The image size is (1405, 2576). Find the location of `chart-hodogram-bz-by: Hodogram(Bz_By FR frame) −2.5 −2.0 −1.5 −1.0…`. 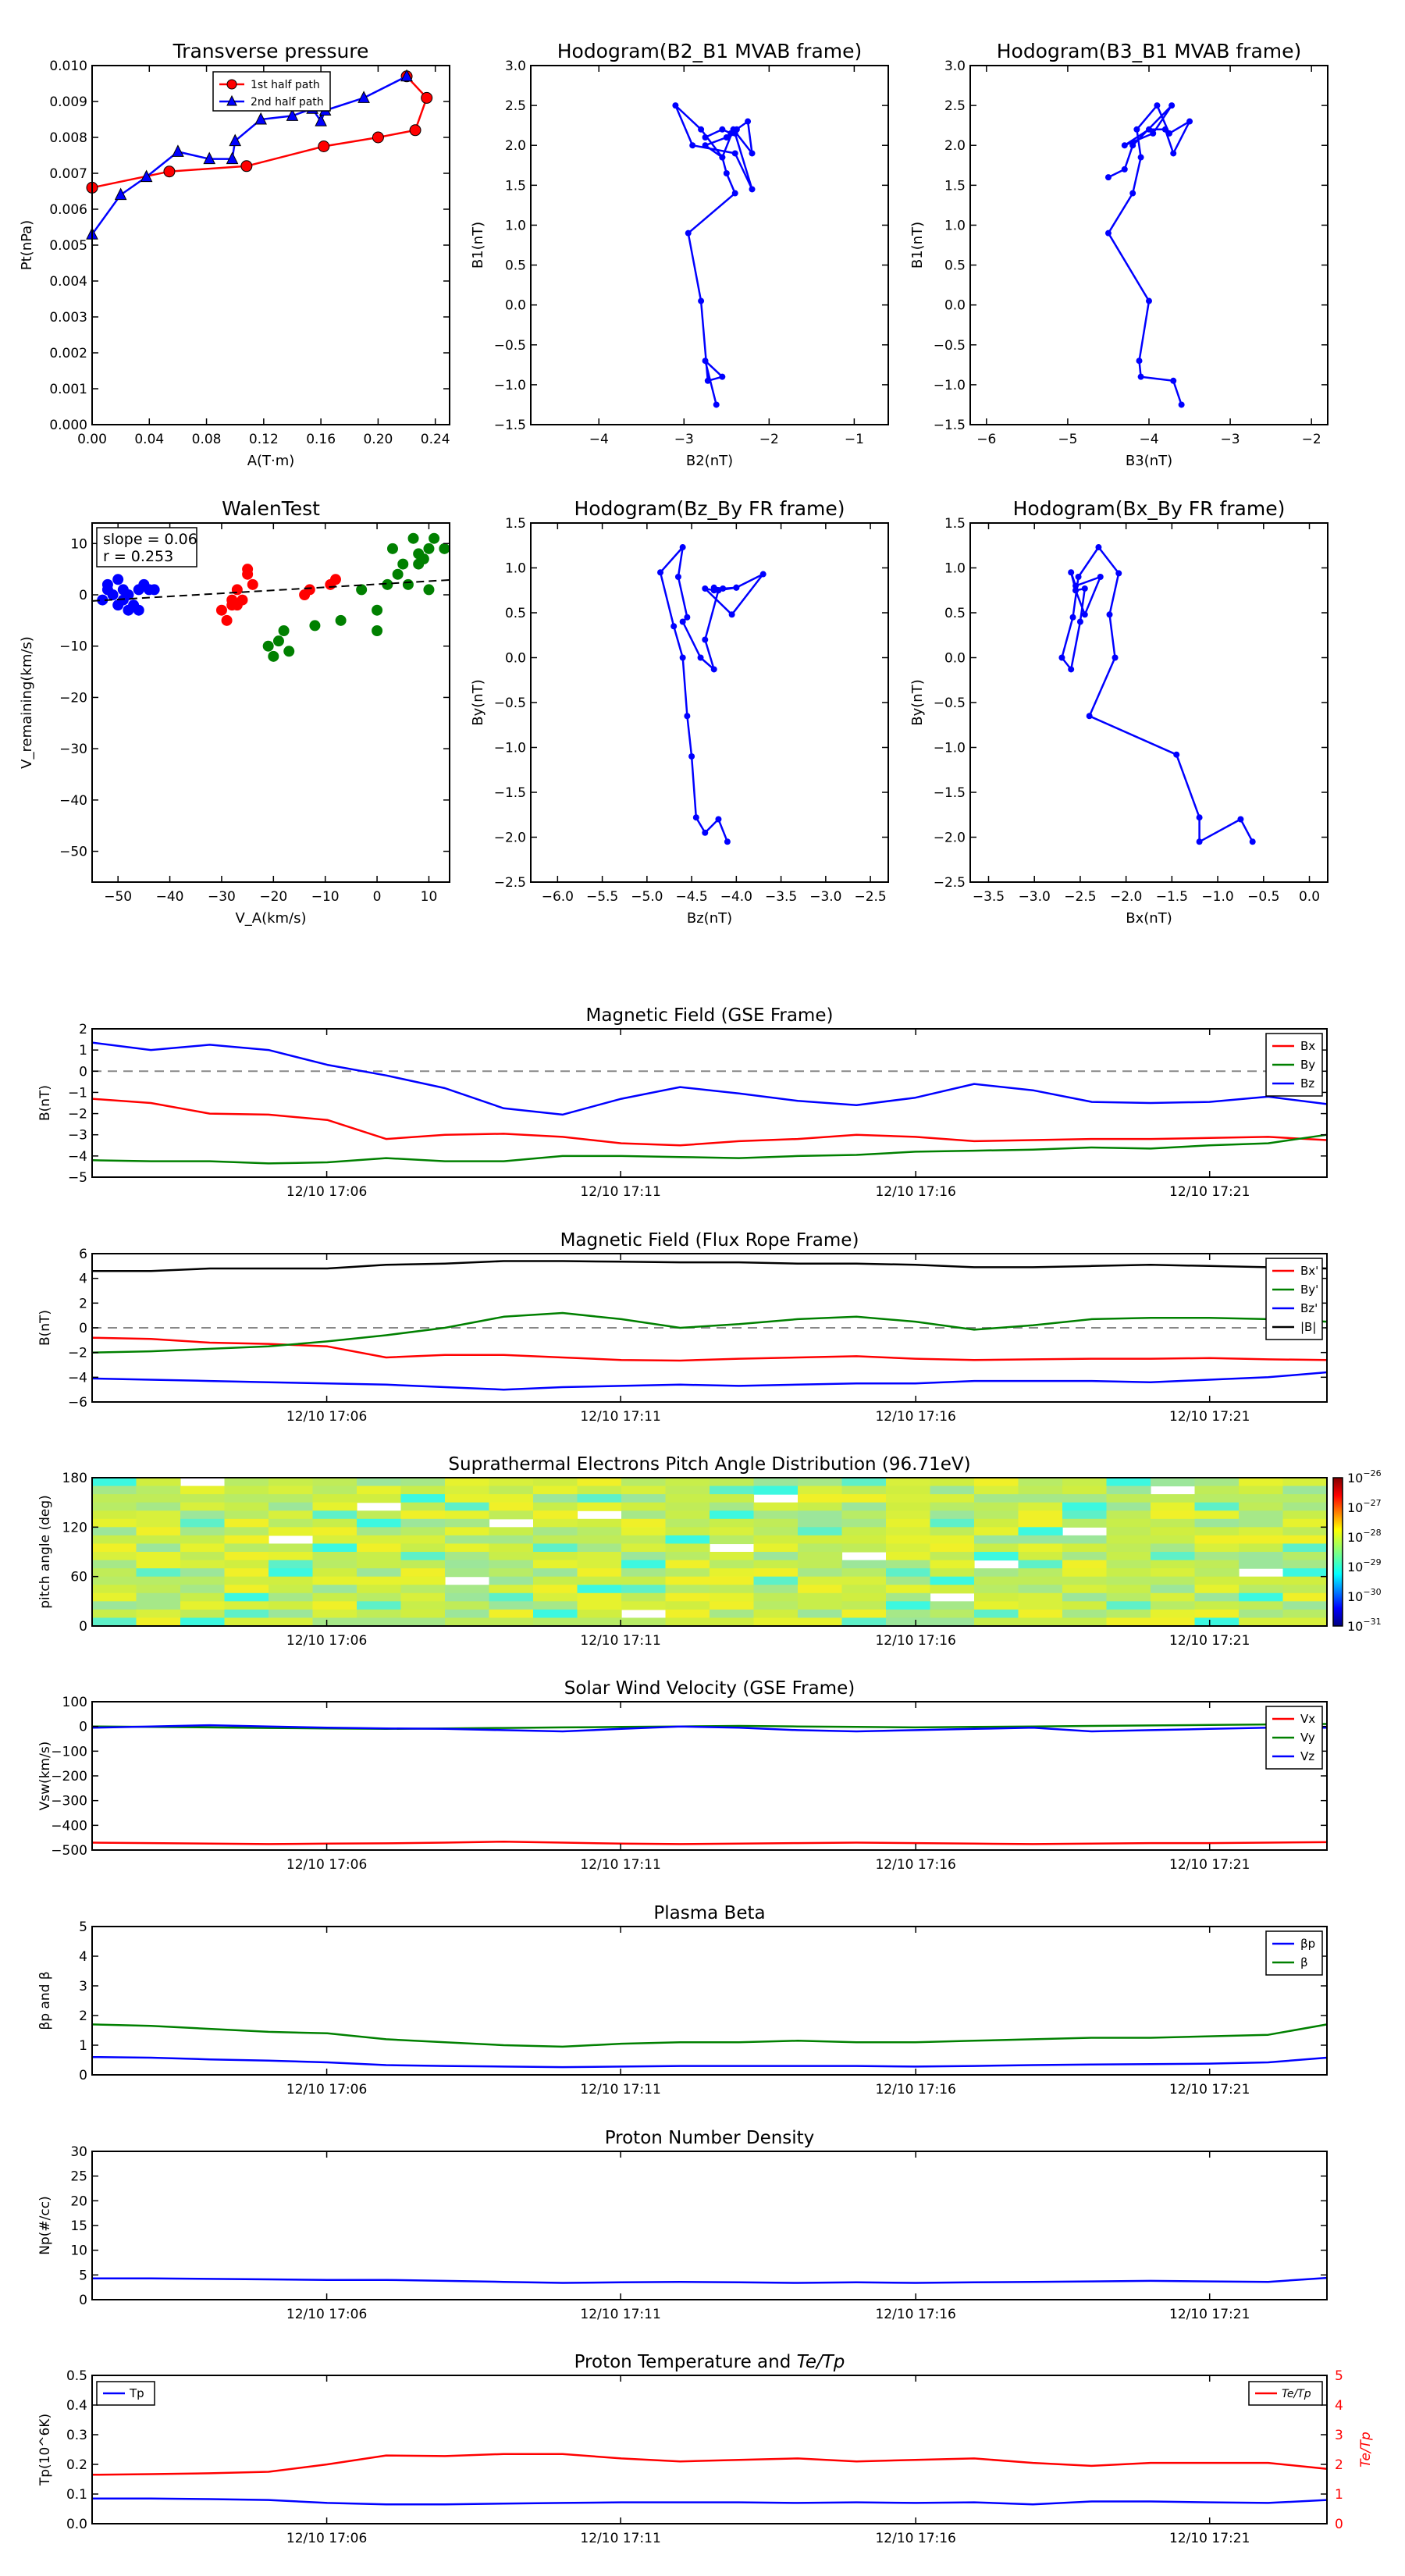

chart-hodogram-bz-by: Hodogram(Bz_By FR frame) −2.5 −2.0 −1.5 −1.0… is located at coordinates (680, 712).